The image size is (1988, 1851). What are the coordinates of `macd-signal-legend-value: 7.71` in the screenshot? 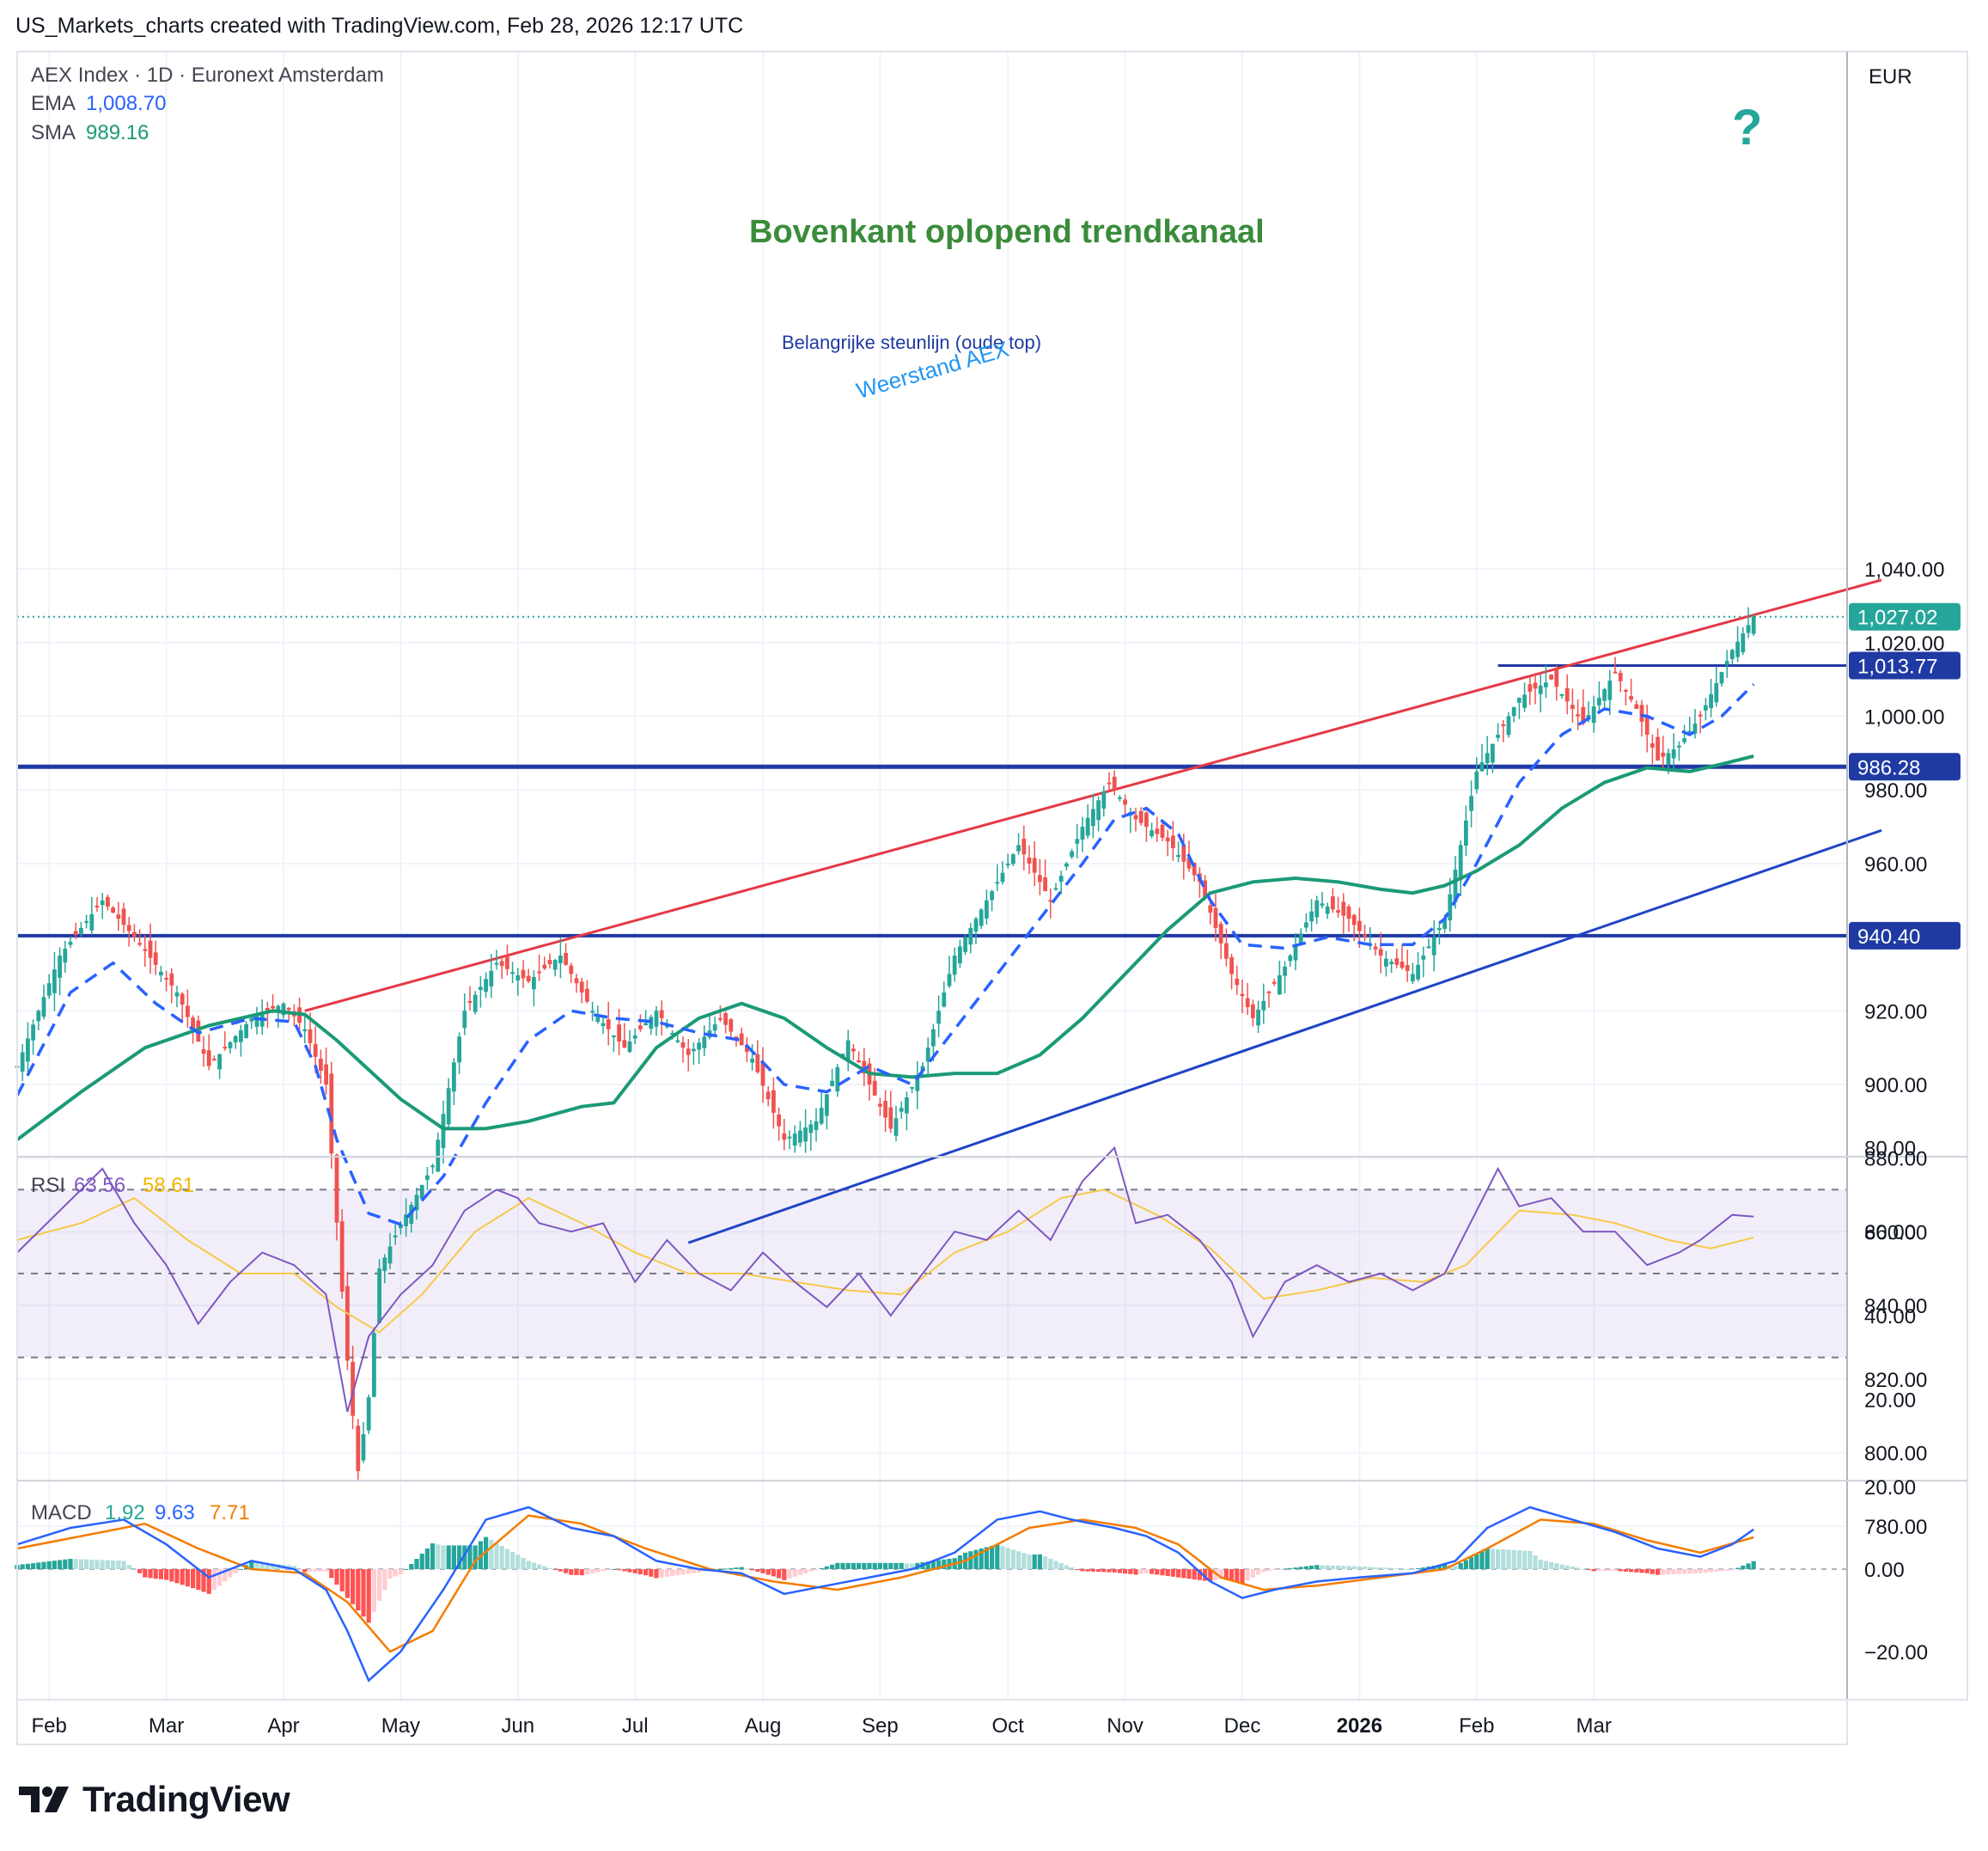 It's located at (230, 1512).